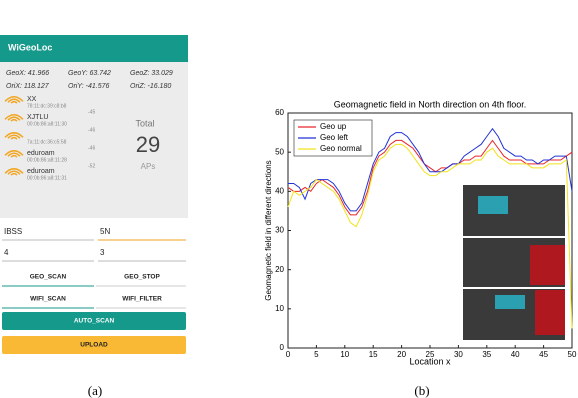  What do you see at coordinates (105, 231) in the screenshot?
I see `input-field: 5N` at bounding box center [105, 231].